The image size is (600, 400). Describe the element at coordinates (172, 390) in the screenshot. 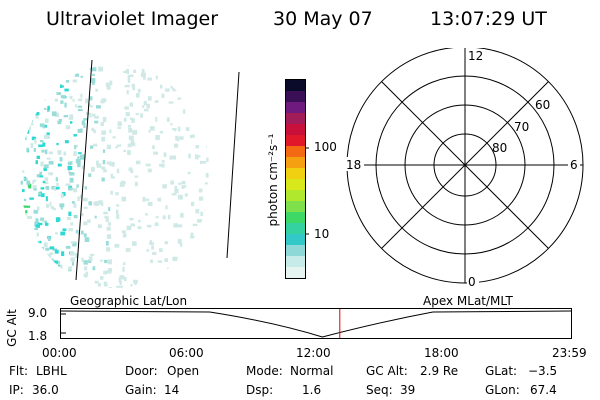

I see `status-gain-value: 14` at that location.